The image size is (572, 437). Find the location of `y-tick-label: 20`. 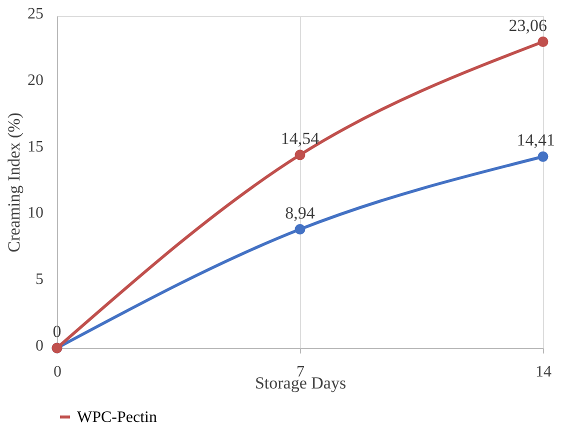

y-tick-label: 20 is located at coordinates (36, 80).